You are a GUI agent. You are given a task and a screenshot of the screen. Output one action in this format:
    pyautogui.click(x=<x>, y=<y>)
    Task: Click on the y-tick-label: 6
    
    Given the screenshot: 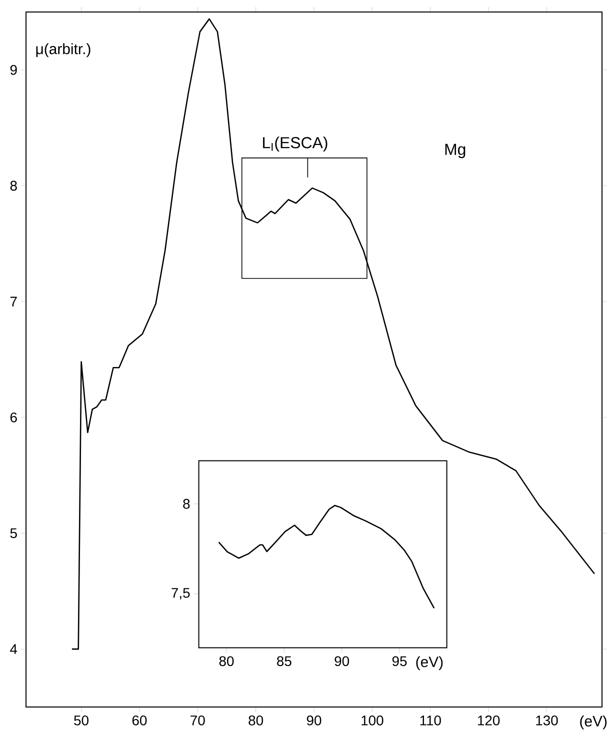 What is the action you would take?
    pyautogui.click(x=13, y=417)
    